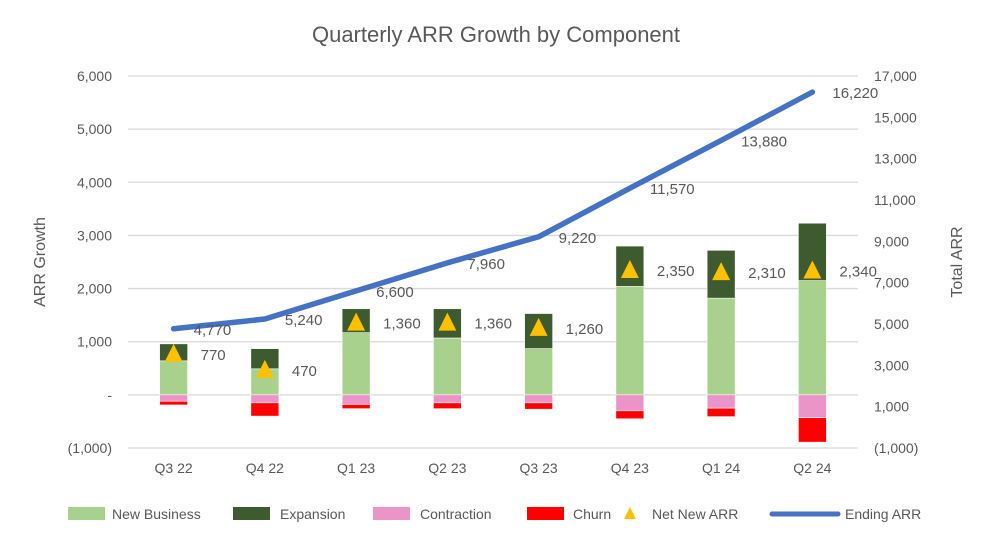 Image resolution: width=992 pixels, height=543 pixels. Describe the element at coordinates (578, 238) in the screenshot. I see `ending-arr-label: 9,220` at that location.